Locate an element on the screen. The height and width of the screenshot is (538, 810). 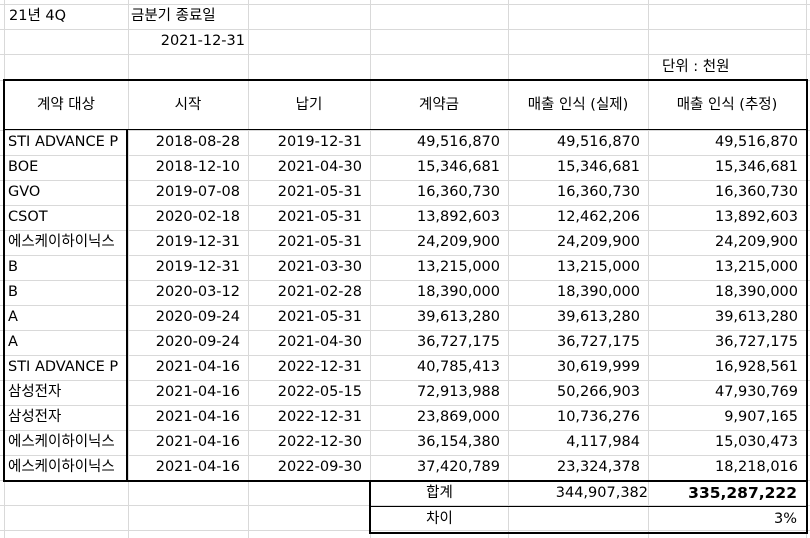
table-cell: 2022-05-15 is located at coordinates (319, 392).